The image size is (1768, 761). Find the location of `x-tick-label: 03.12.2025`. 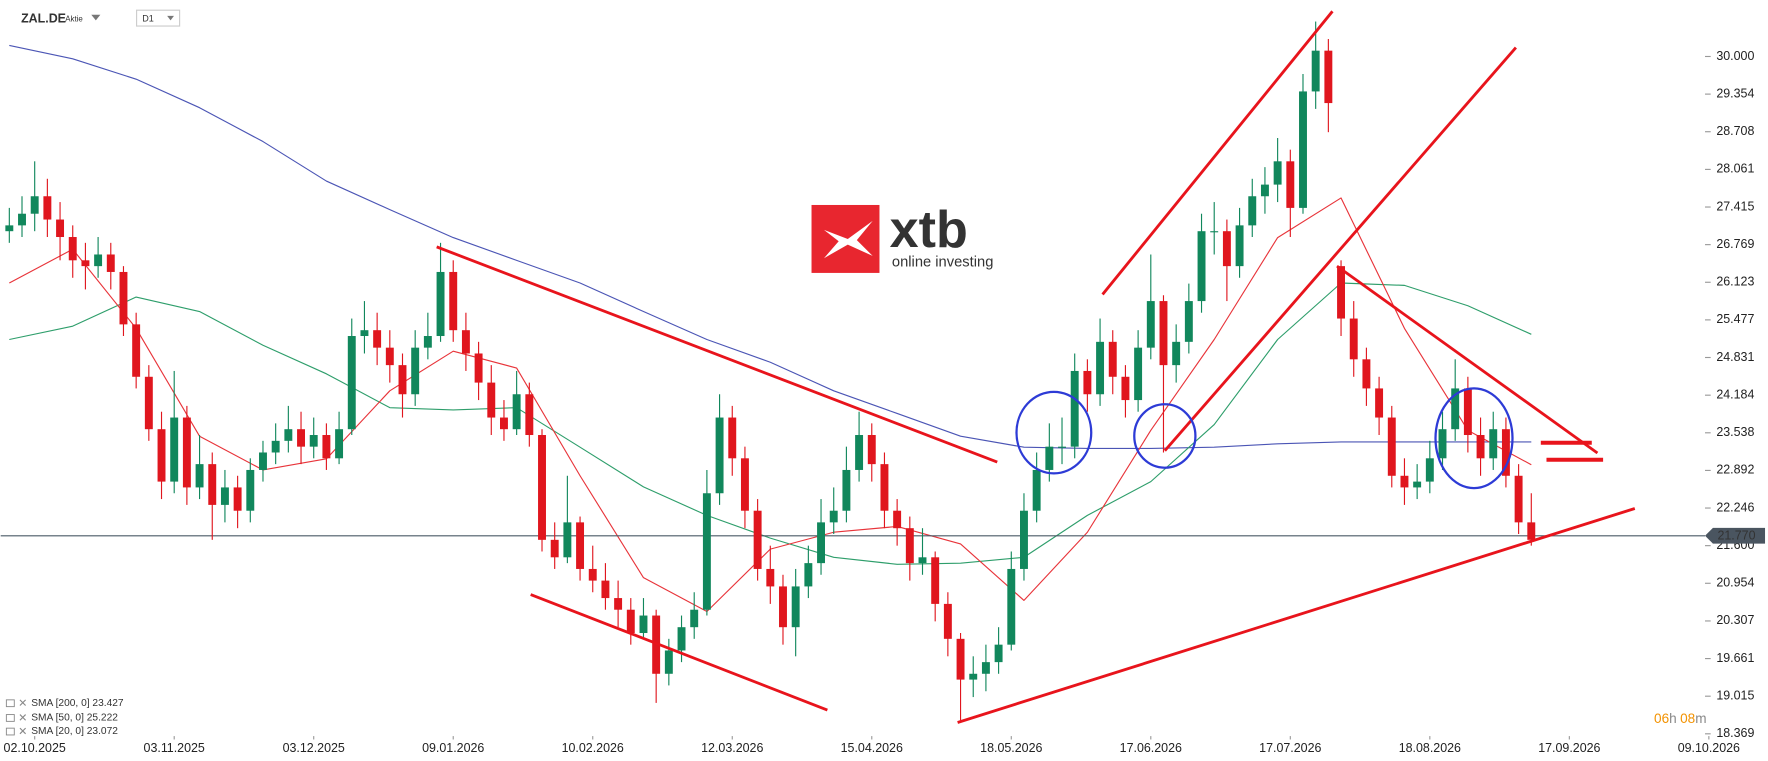

x-tick-label: 03.12.2025 is located at coordinates (314, 748).